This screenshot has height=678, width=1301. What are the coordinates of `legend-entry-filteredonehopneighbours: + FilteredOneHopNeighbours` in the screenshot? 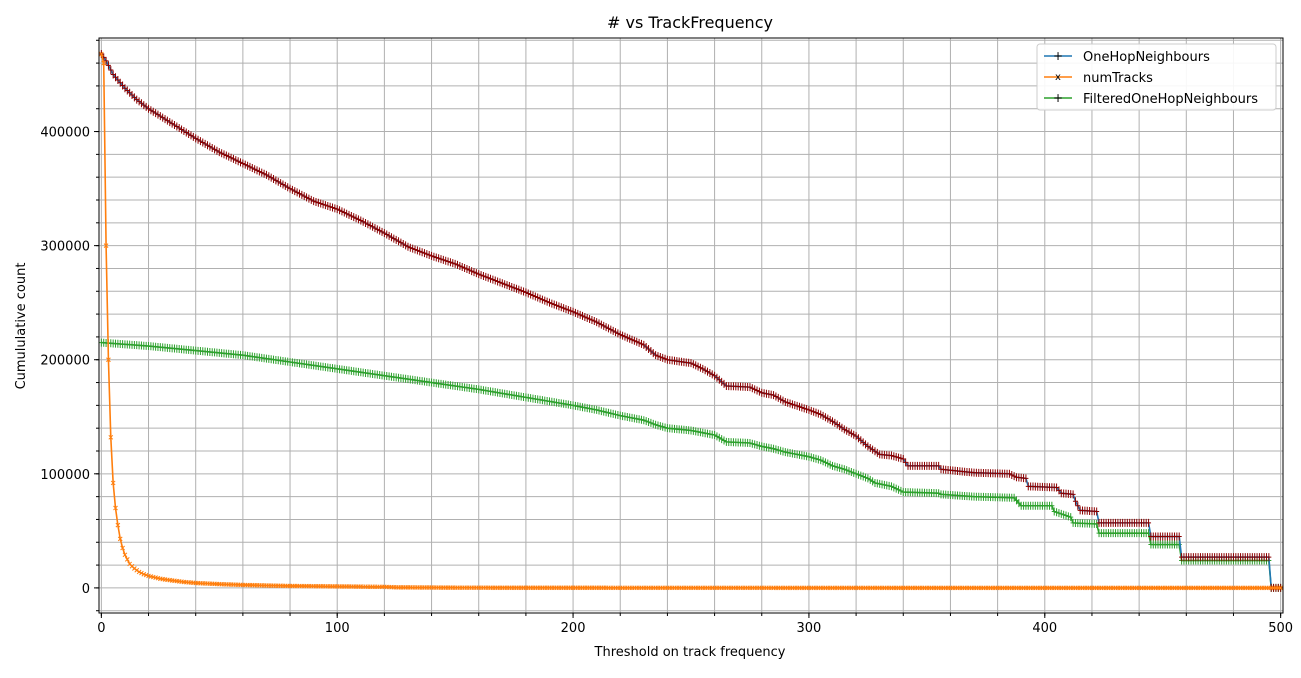 It's located at (1151, 99).